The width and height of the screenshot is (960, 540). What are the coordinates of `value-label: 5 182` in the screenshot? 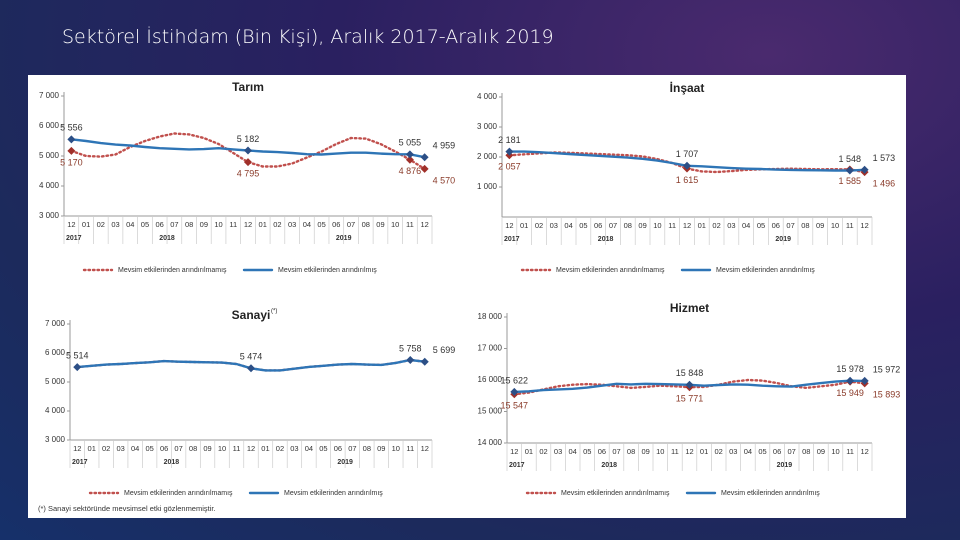 It's located at (248, 139).